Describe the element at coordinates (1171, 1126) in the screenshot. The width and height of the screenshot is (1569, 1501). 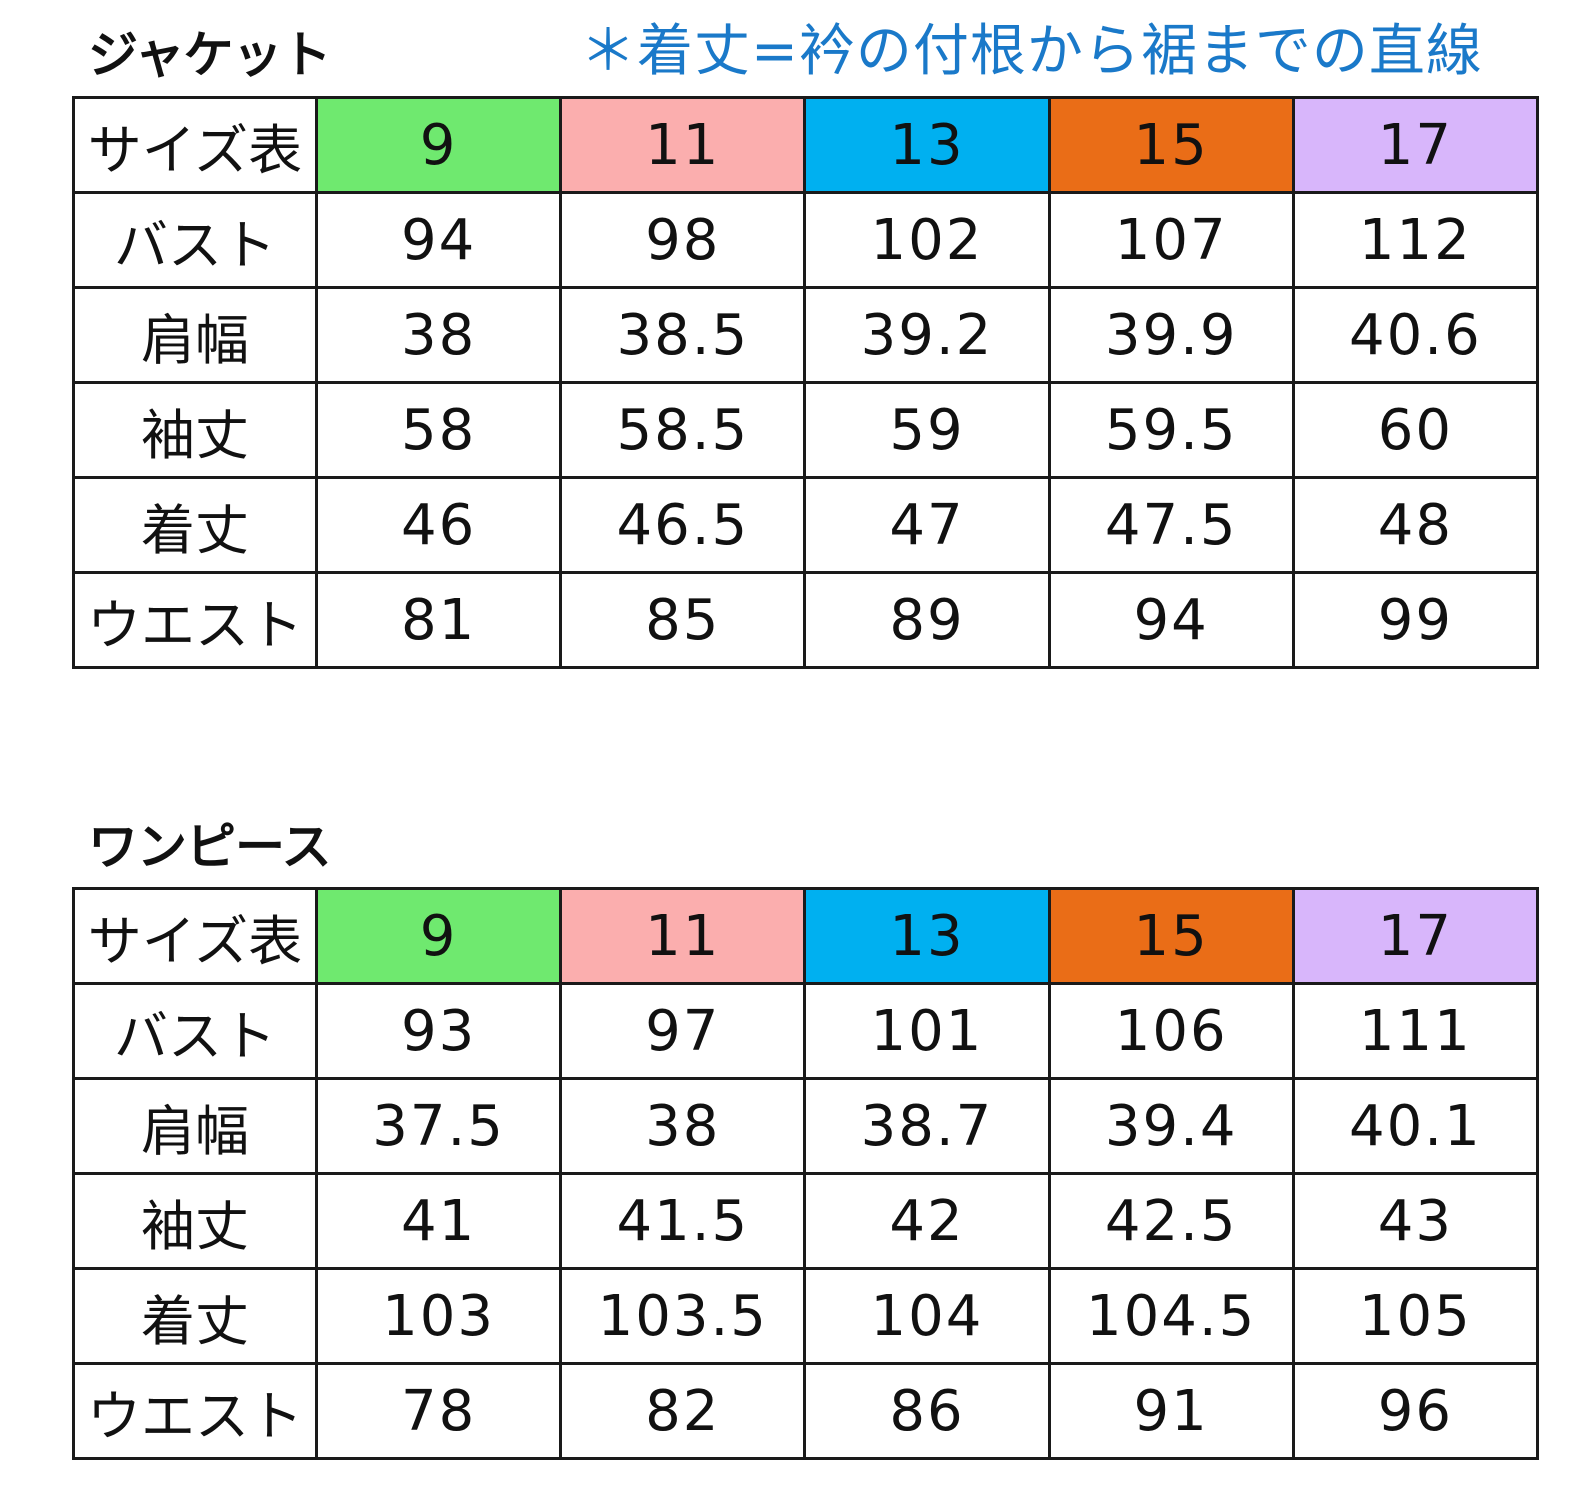
I see `table-cell: 39.4` at that location.